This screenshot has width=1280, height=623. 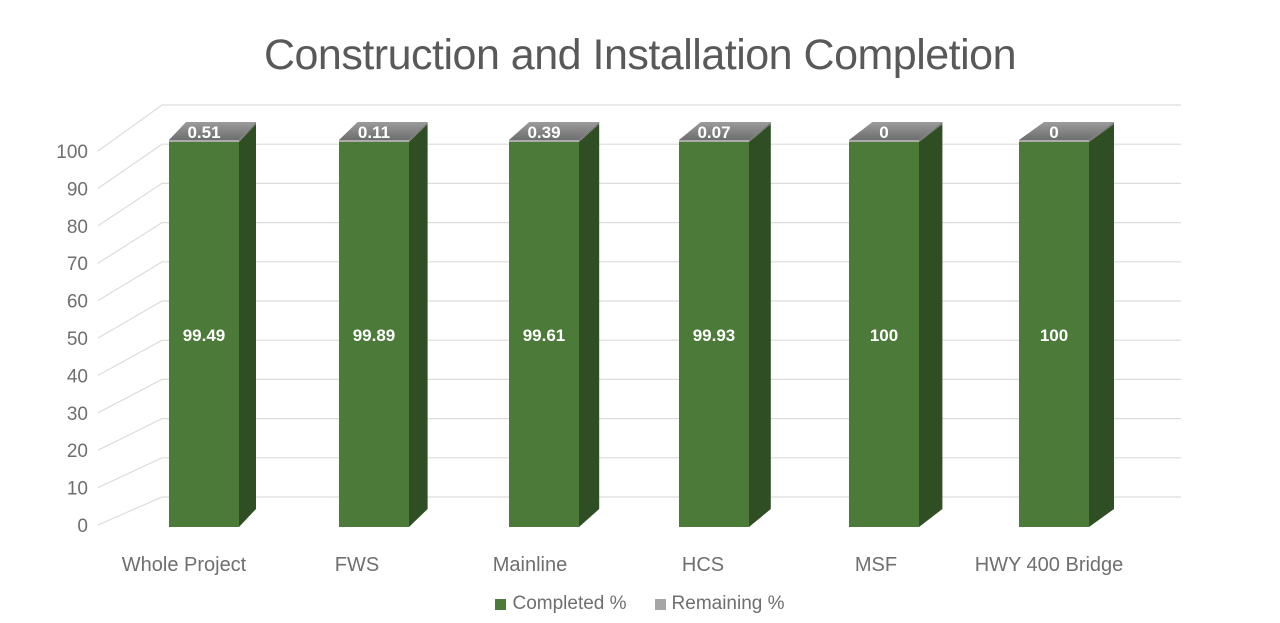 What do you see at coordinates (77, 264) in the screenshot?
I see `y-tick-label-70: 70` at bounding box center [77, 264].